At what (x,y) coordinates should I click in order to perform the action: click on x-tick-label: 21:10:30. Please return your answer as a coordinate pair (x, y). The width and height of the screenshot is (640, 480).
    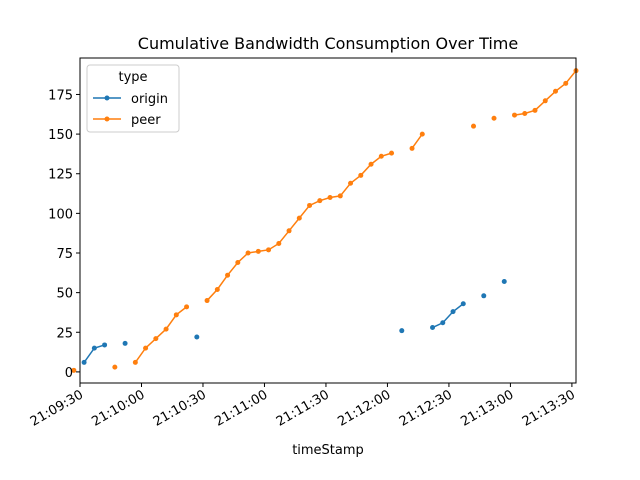
    Looking at the image, I should click on (180, 408).